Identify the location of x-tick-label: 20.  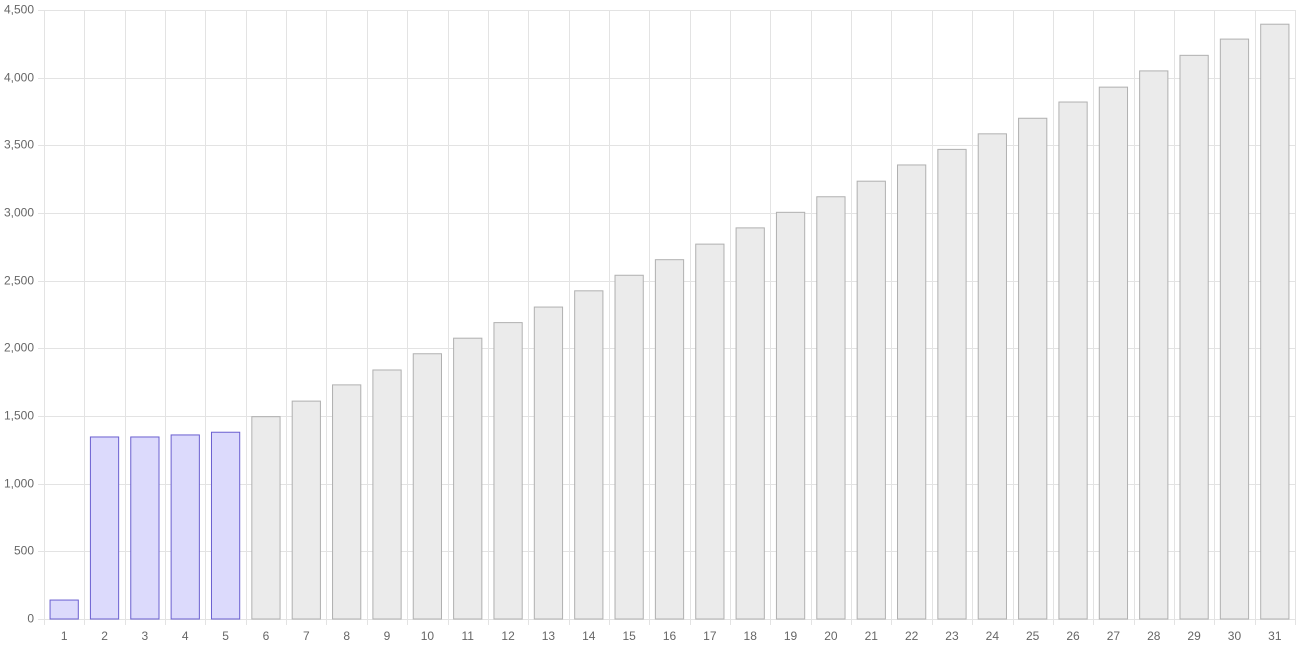
(831, 636).